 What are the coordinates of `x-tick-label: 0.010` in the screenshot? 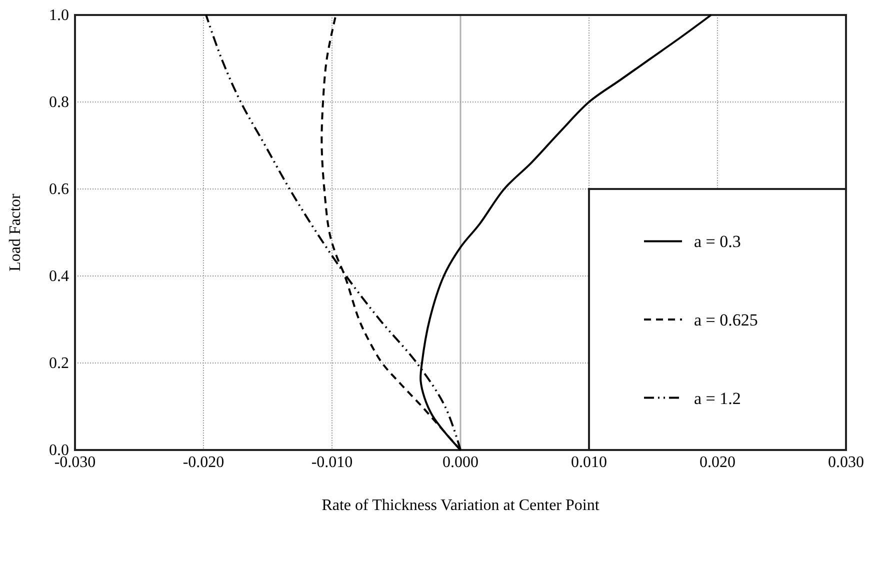 It's located at (589, 462).